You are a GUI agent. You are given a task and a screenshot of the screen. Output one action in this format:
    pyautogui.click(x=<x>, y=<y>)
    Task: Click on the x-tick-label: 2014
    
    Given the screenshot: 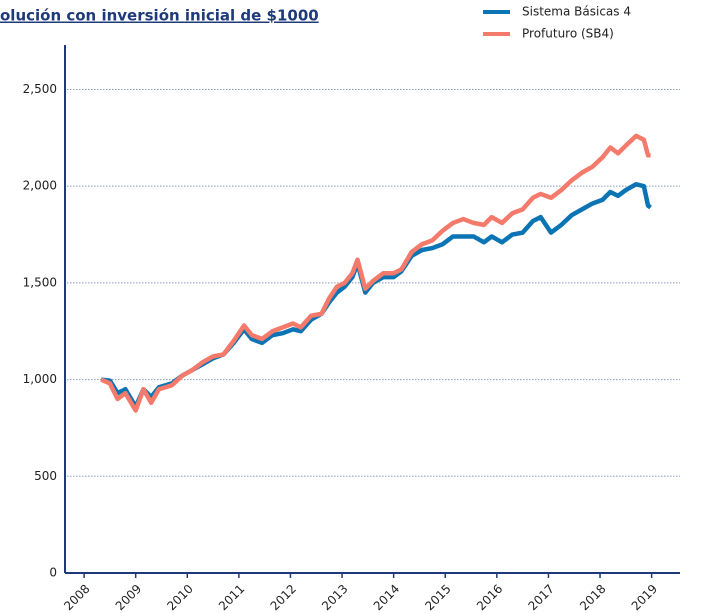 What is the action you would take?
    pyautogui.click(x=386, y=597)
    